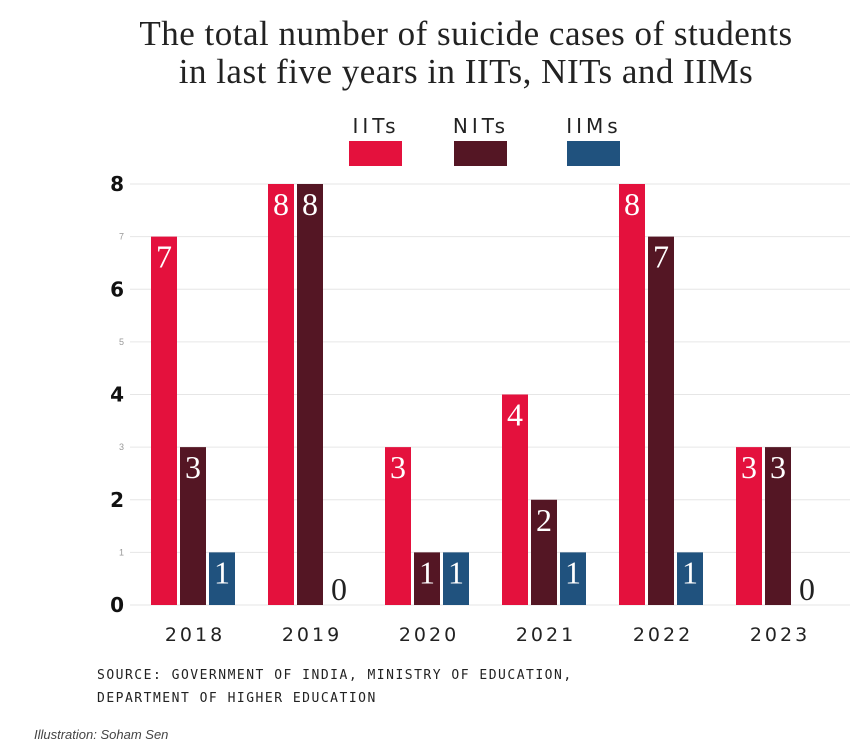 The width and height of the screenshot is (866, 750). I want to click on y-tick-label: 7, so click(121, 237).